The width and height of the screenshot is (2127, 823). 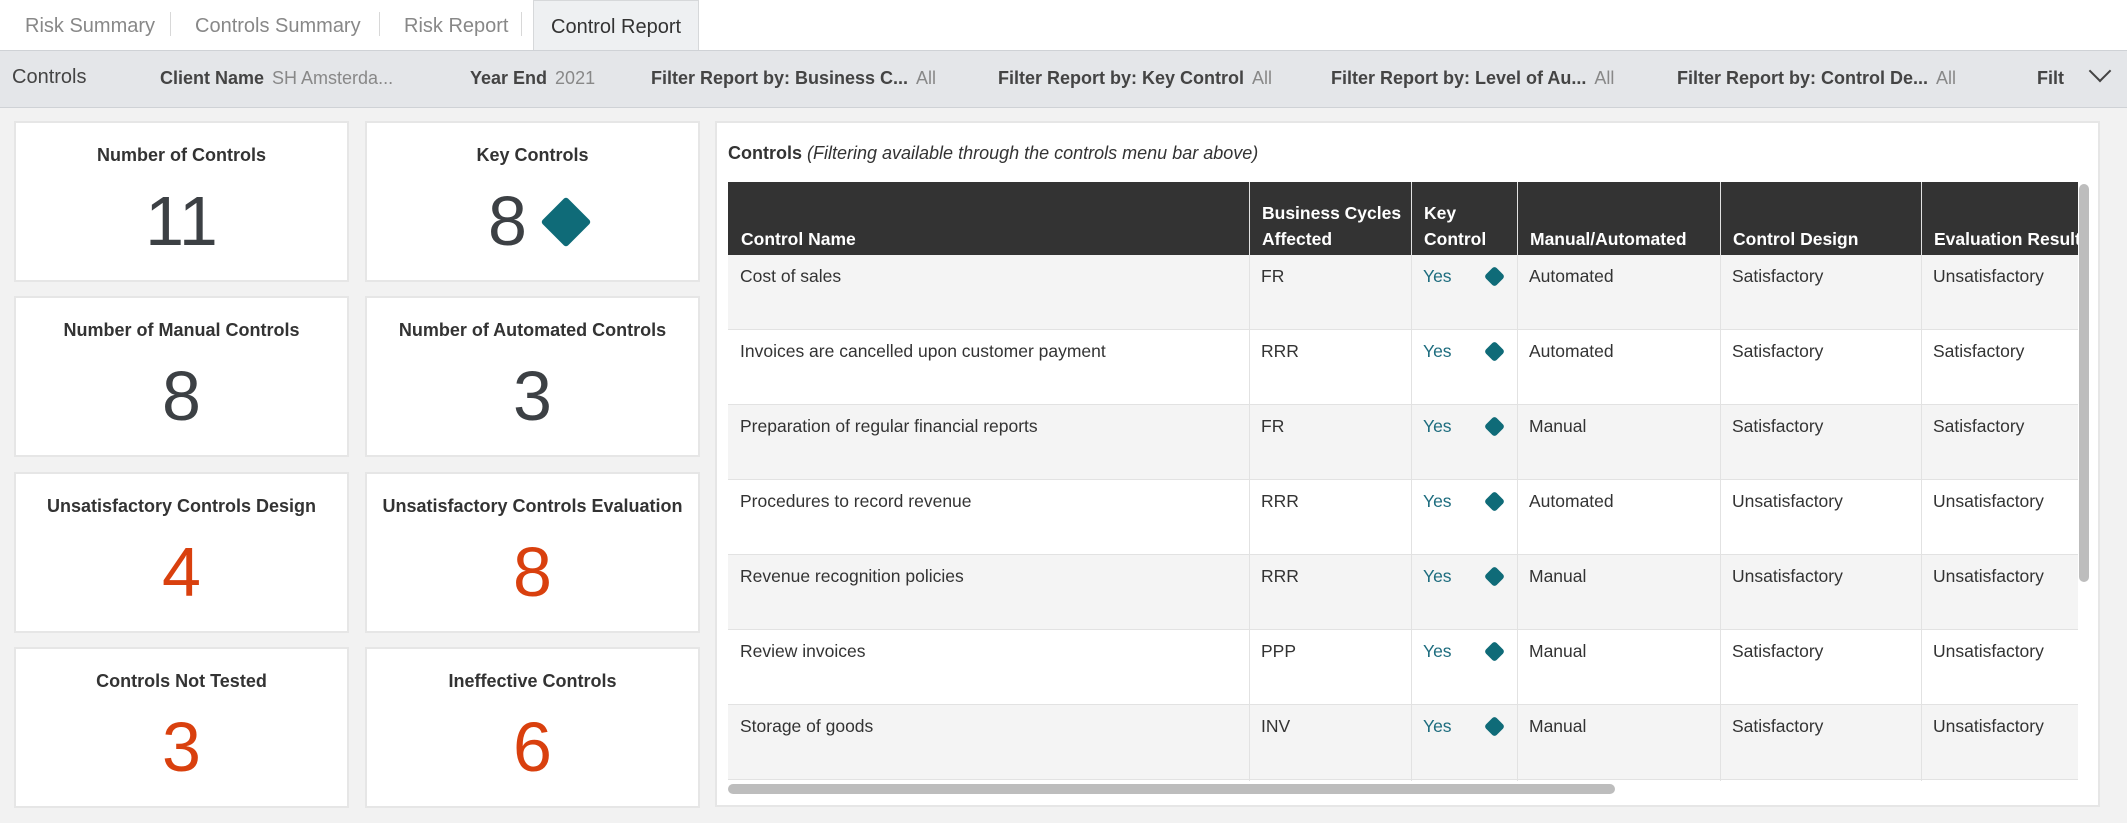 I want to click on vertical-scrollbar, so click(x=2084, y=383).